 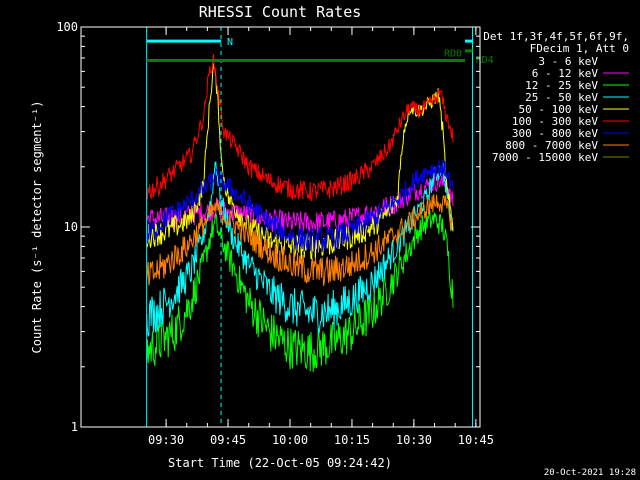 What do you see at coordinates (561, 85) in the screenshot?
I see `legend-label: 12 - 25 keV` at bounding box center [561, 85].